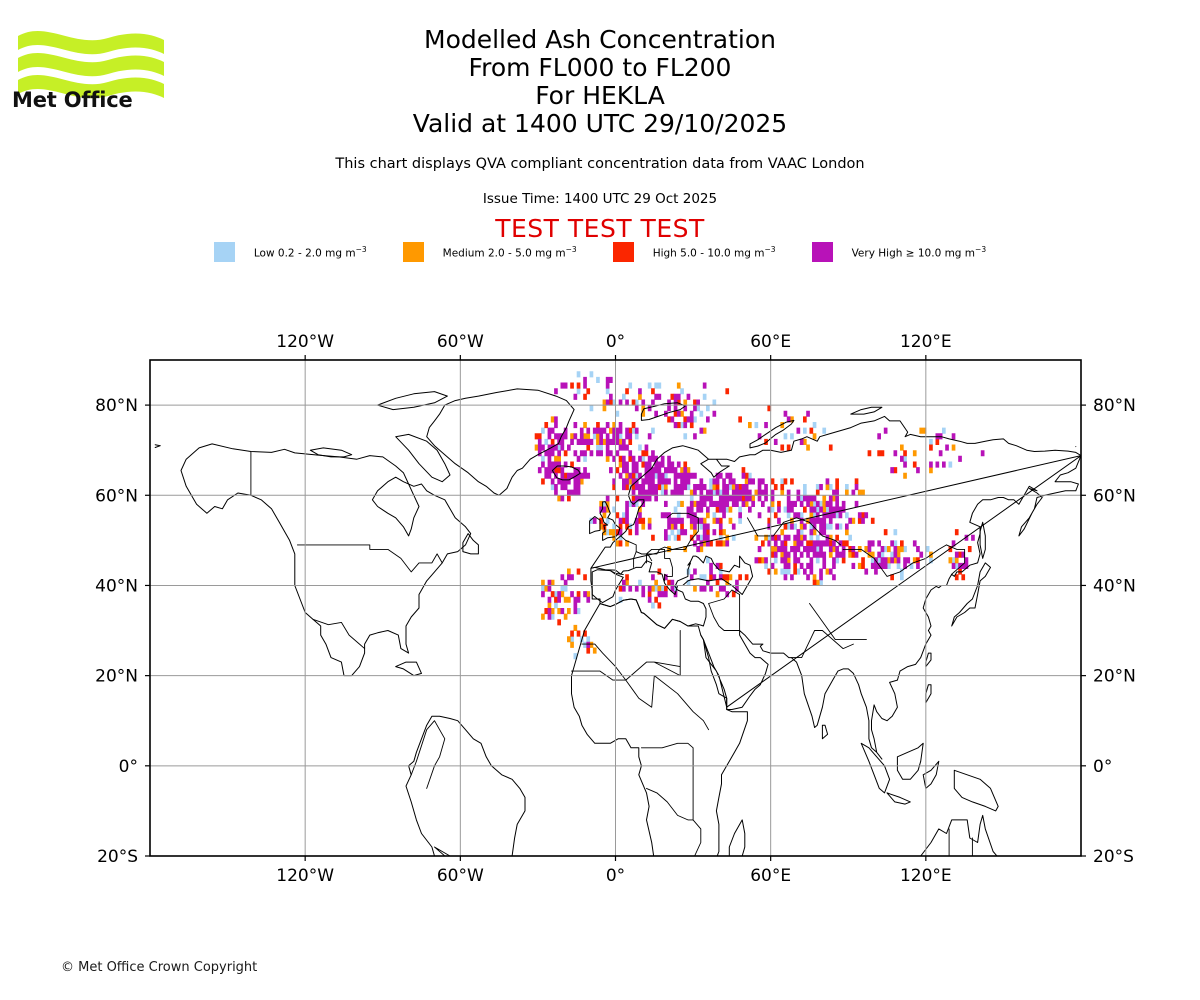 The height and width of the screenshot is (1000, 1200). I want to click on legend-low-swatch, so click(224, 252).